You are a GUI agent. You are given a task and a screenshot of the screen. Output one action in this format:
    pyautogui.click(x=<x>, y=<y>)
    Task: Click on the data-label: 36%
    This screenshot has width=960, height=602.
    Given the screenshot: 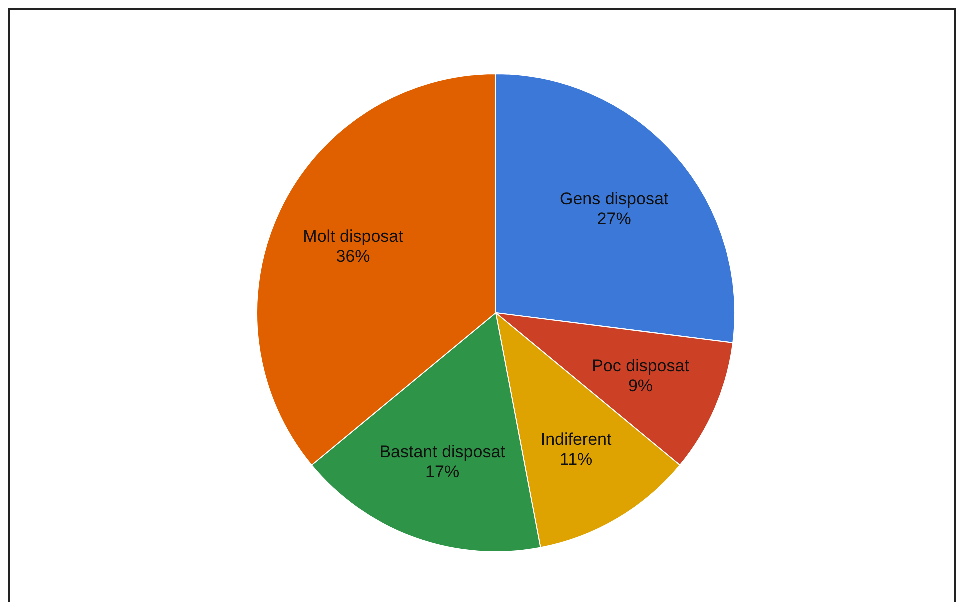 What is the action you would take?
    pyautogui.click(x=353, y=256)
    